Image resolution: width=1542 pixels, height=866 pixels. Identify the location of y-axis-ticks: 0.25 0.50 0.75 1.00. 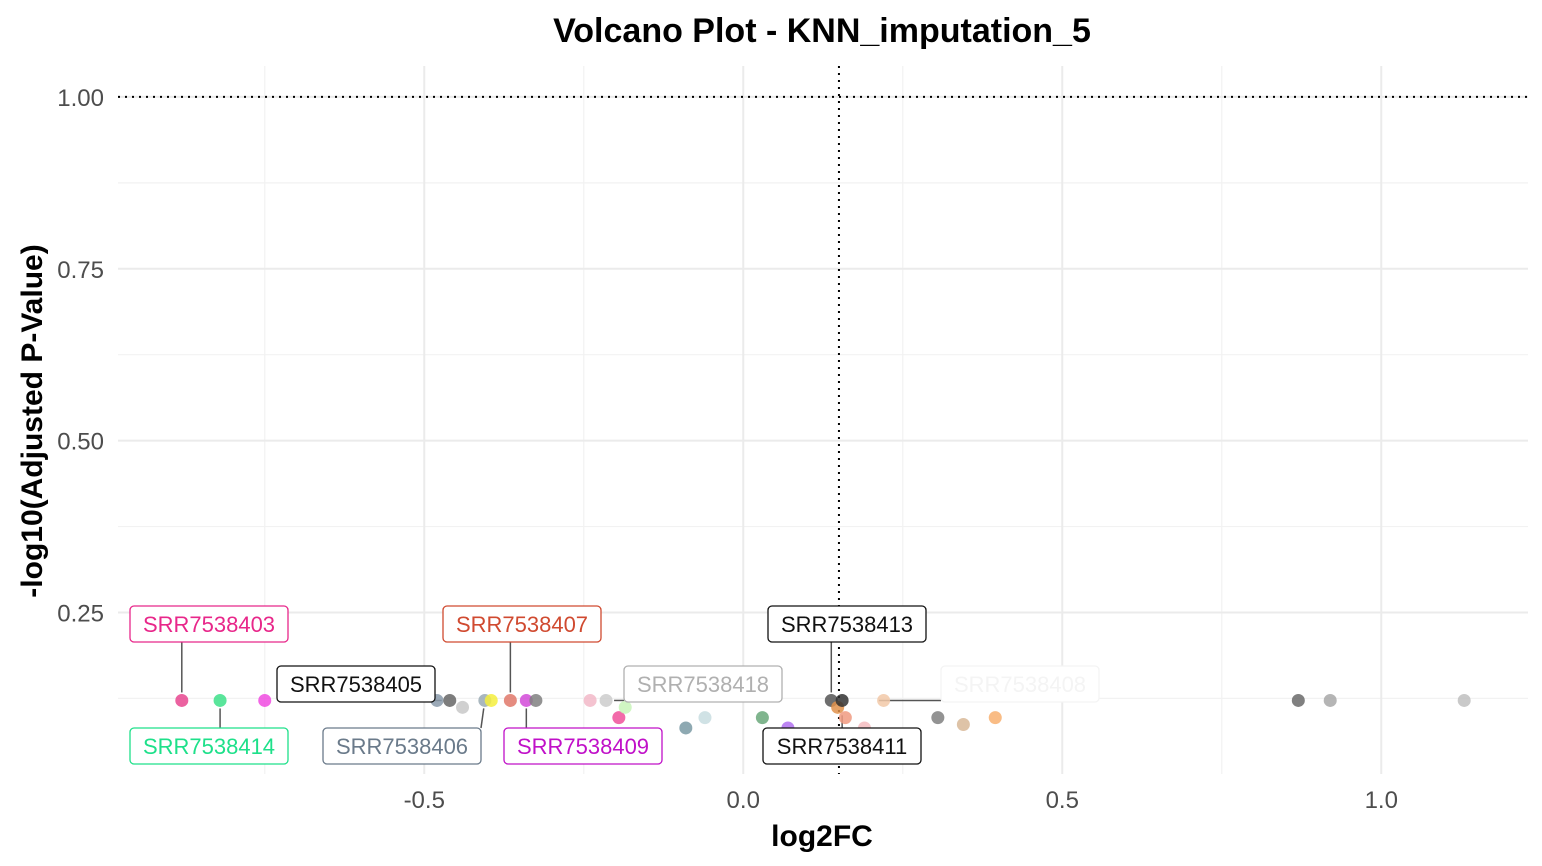
(80, 356).